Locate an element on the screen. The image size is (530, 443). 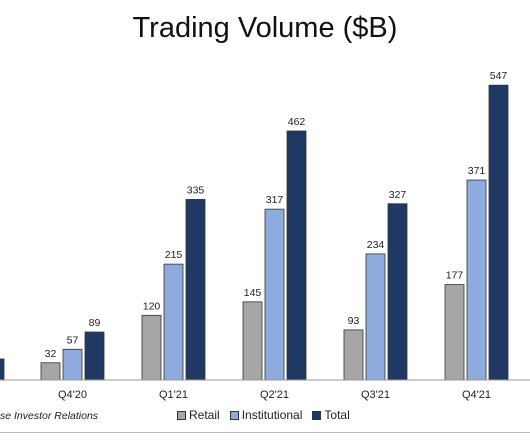
x-tick-label-q1-21: Q1'21 is located at coordinates (173, 395).